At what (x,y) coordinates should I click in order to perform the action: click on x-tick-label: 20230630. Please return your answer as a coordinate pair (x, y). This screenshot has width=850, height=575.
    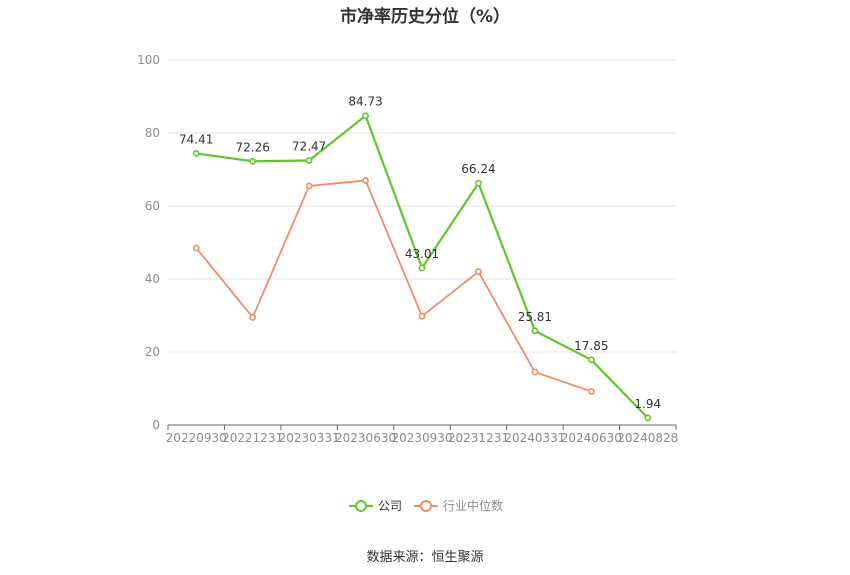
    Looking at the image, I should click on (365, 438).